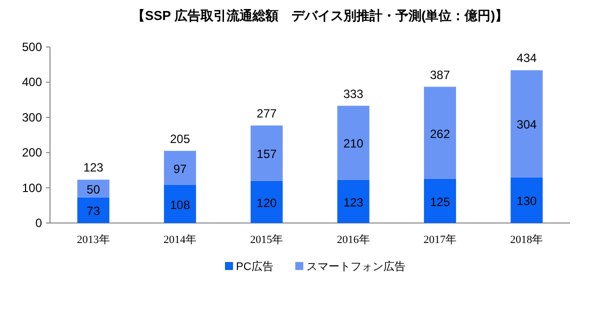 Image resolution: width=600 pixels, height=324 pixels. I want to click on data-label: 97, so click(180, 169).